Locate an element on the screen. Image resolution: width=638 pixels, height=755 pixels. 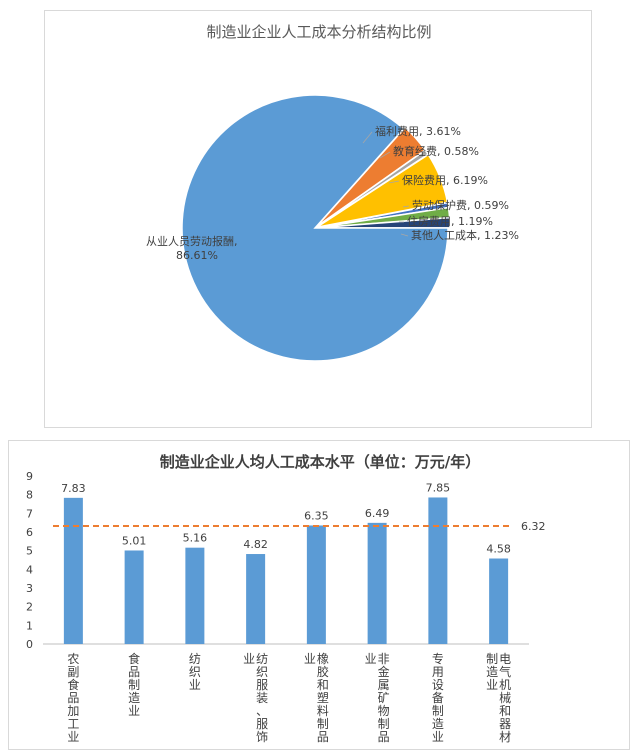
category-label-4-char: 橡 is located at coordinates (323, 659).